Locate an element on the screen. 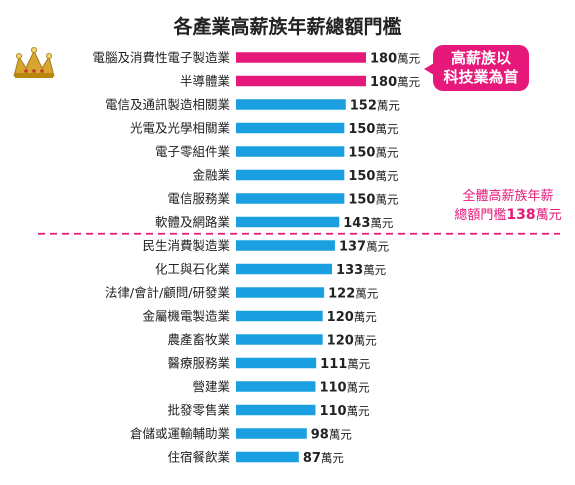  category-label: 電子零組件業 is located at coordinates (193, 151).